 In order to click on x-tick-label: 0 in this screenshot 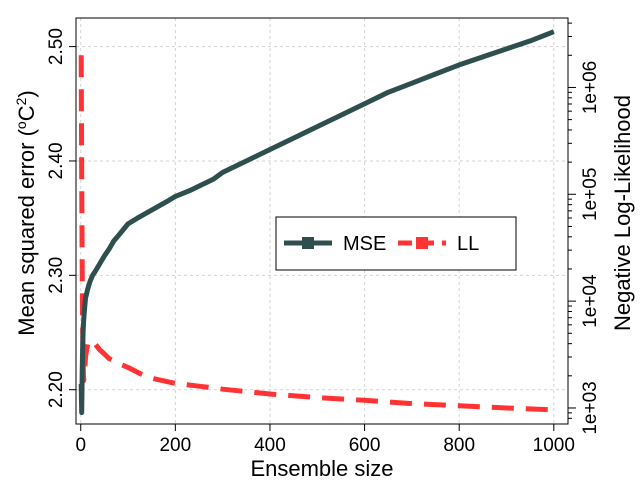, I will do `click(80, 445)`.